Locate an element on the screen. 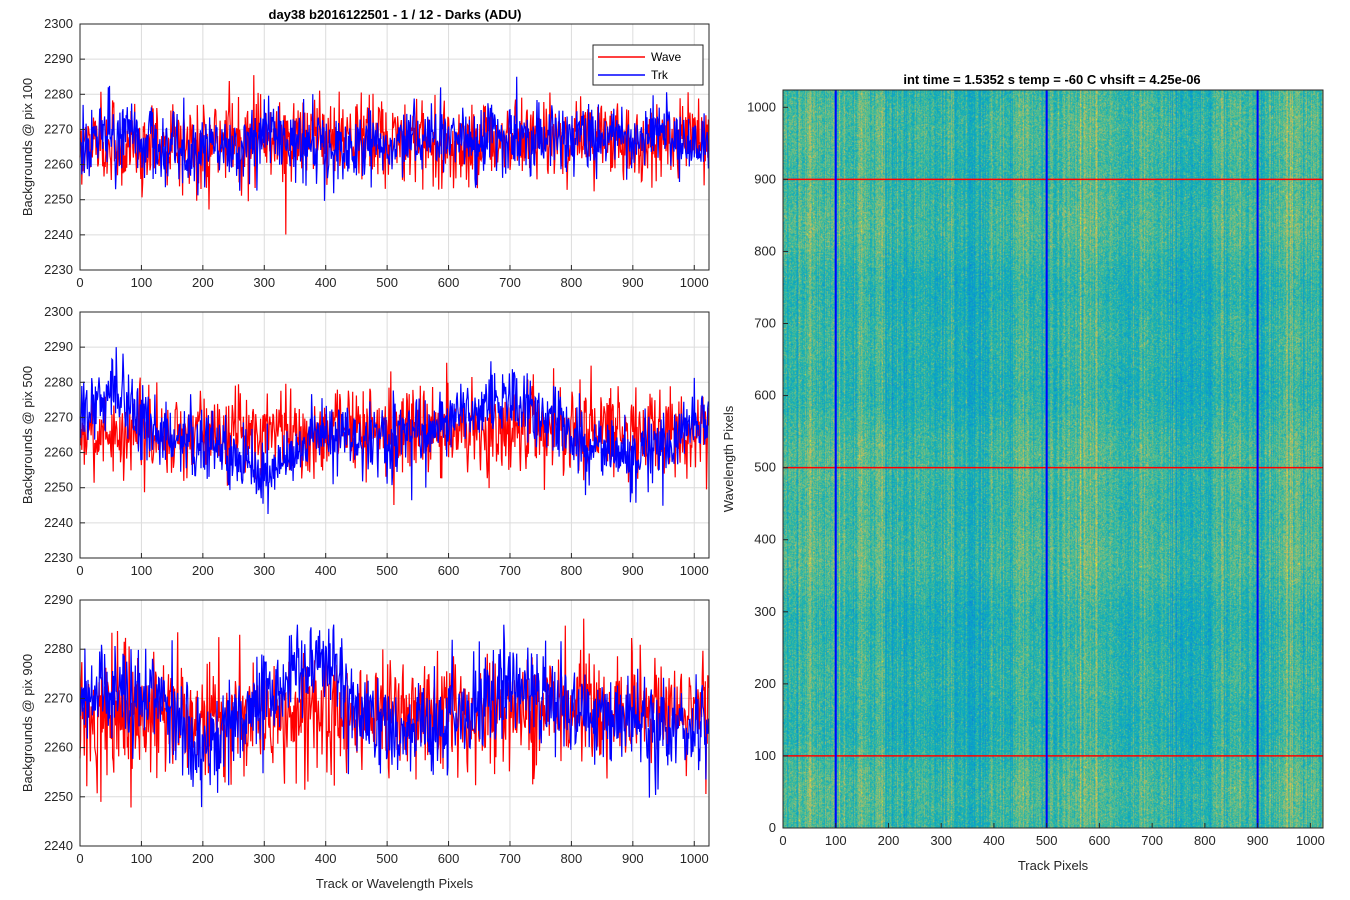 The image size is (1350, 900). y-axis-label: Backgrounds @ pix 500 is located at coordinates (27, 435).